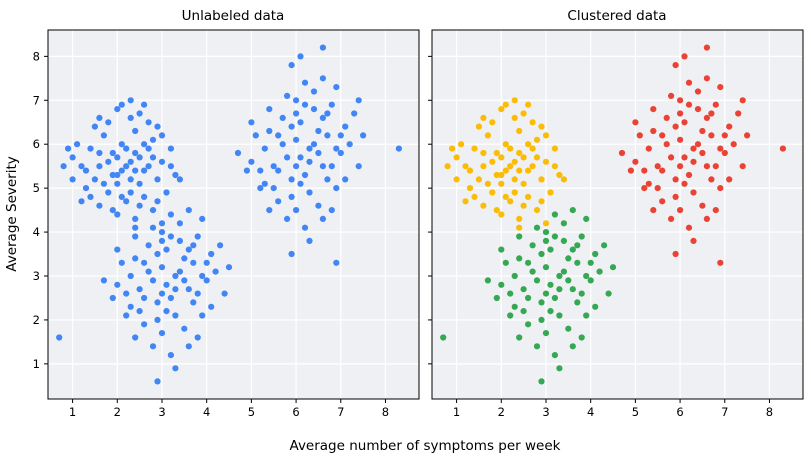 The height and width of the screenshot is (465, 811). What do you see at coordinates (206, 412) in the screenshot?
I see `x-tick-label: 4` at bounding box center [206, 412].